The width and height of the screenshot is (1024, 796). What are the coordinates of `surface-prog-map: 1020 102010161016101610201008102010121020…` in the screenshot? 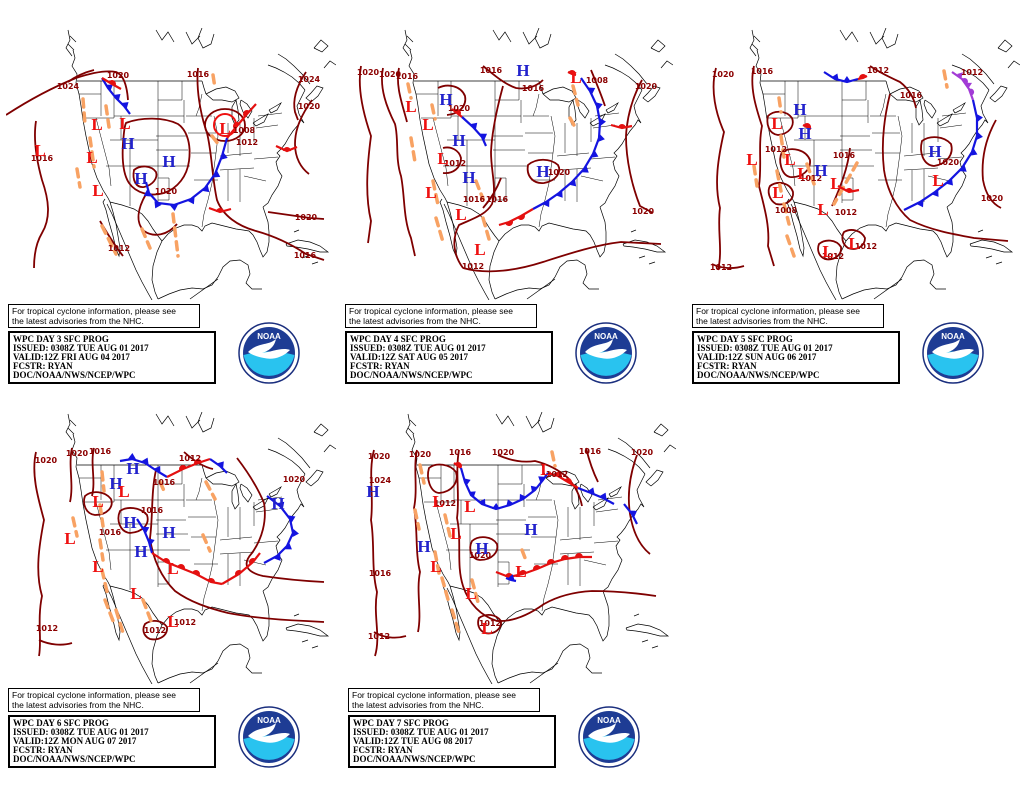 It's located at (508, 164).